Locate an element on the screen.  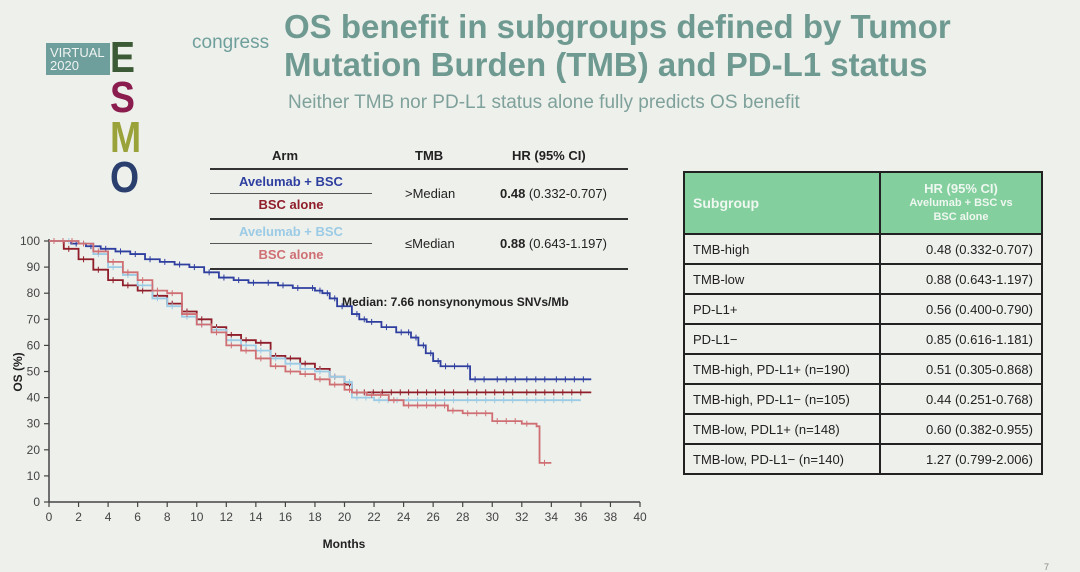
legend-bsc-high: BSC alone is located at coordinates (291, 204).